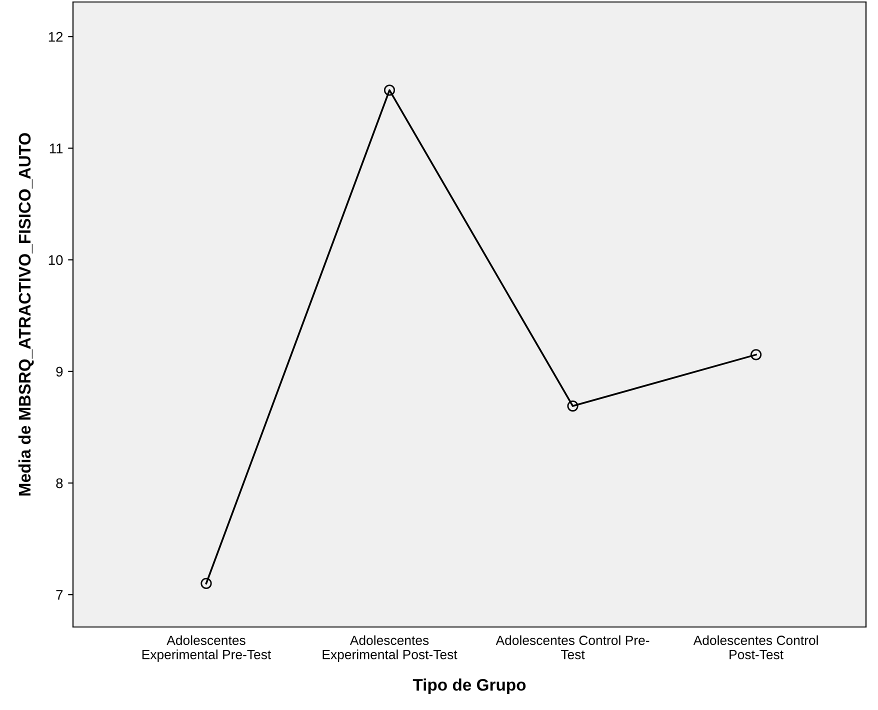  I want to click on x-tick-label: Adolescentes Control Post-Test, so click(755, 647).